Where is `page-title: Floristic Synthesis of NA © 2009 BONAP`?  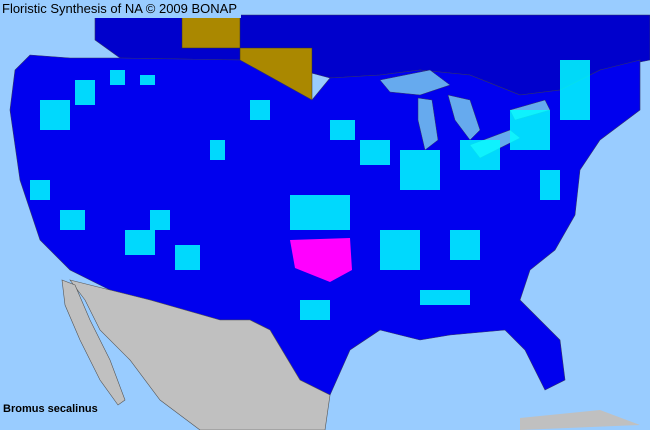
page-title: Floristic Synthesis of NA © 2009 BONAP is located at coordinates (121, 9).